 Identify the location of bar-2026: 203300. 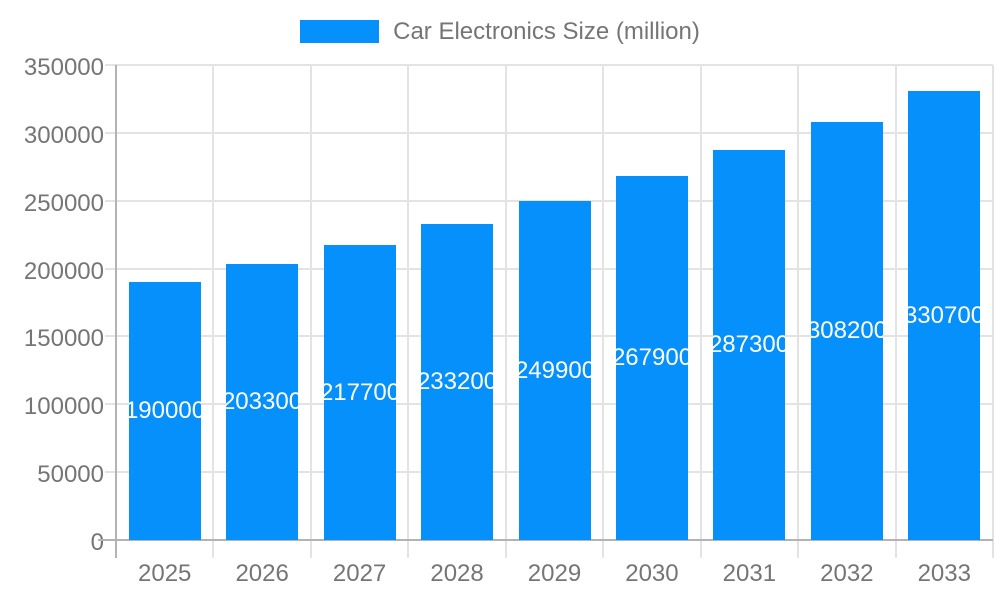
(262, 402).